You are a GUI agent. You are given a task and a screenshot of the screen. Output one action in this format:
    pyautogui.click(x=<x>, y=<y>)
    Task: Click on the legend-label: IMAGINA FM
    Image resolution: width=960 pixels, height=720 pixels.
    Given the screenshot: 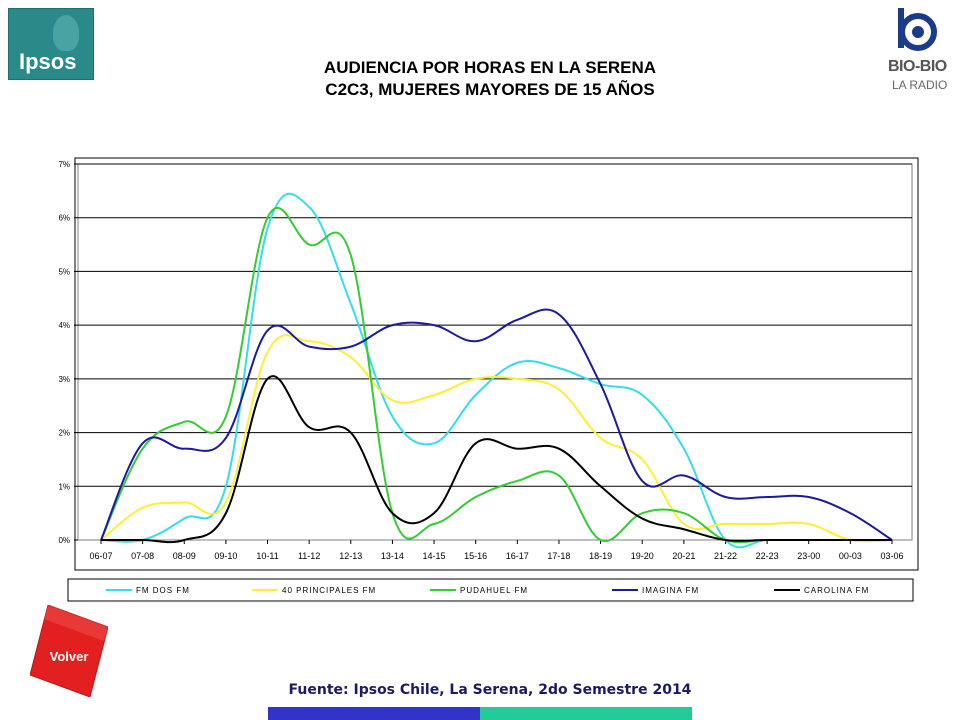 What is the action you would take?
    pyautogui.click(x=670, y=590)
    